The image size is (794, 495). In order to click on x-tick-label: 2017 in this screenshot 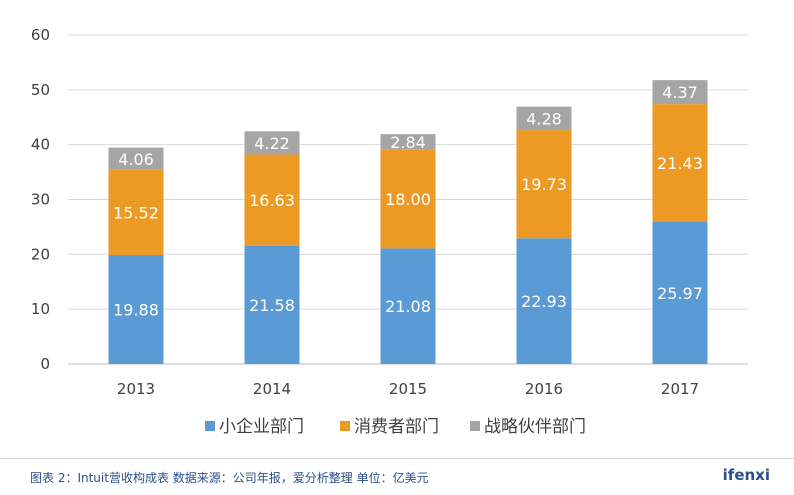, I will do `click(680, 389)`.